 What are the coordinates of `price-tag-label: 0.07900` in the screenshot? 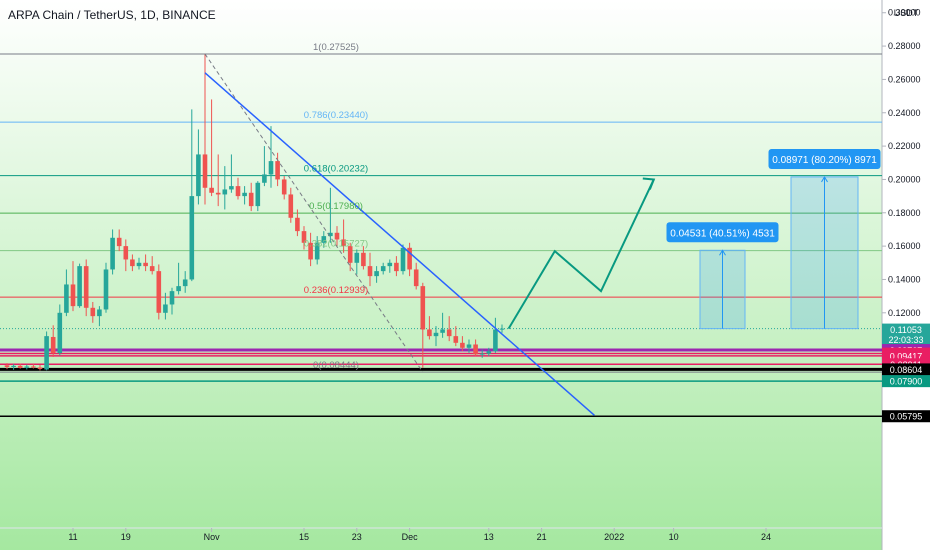 It's located at (906, 382).